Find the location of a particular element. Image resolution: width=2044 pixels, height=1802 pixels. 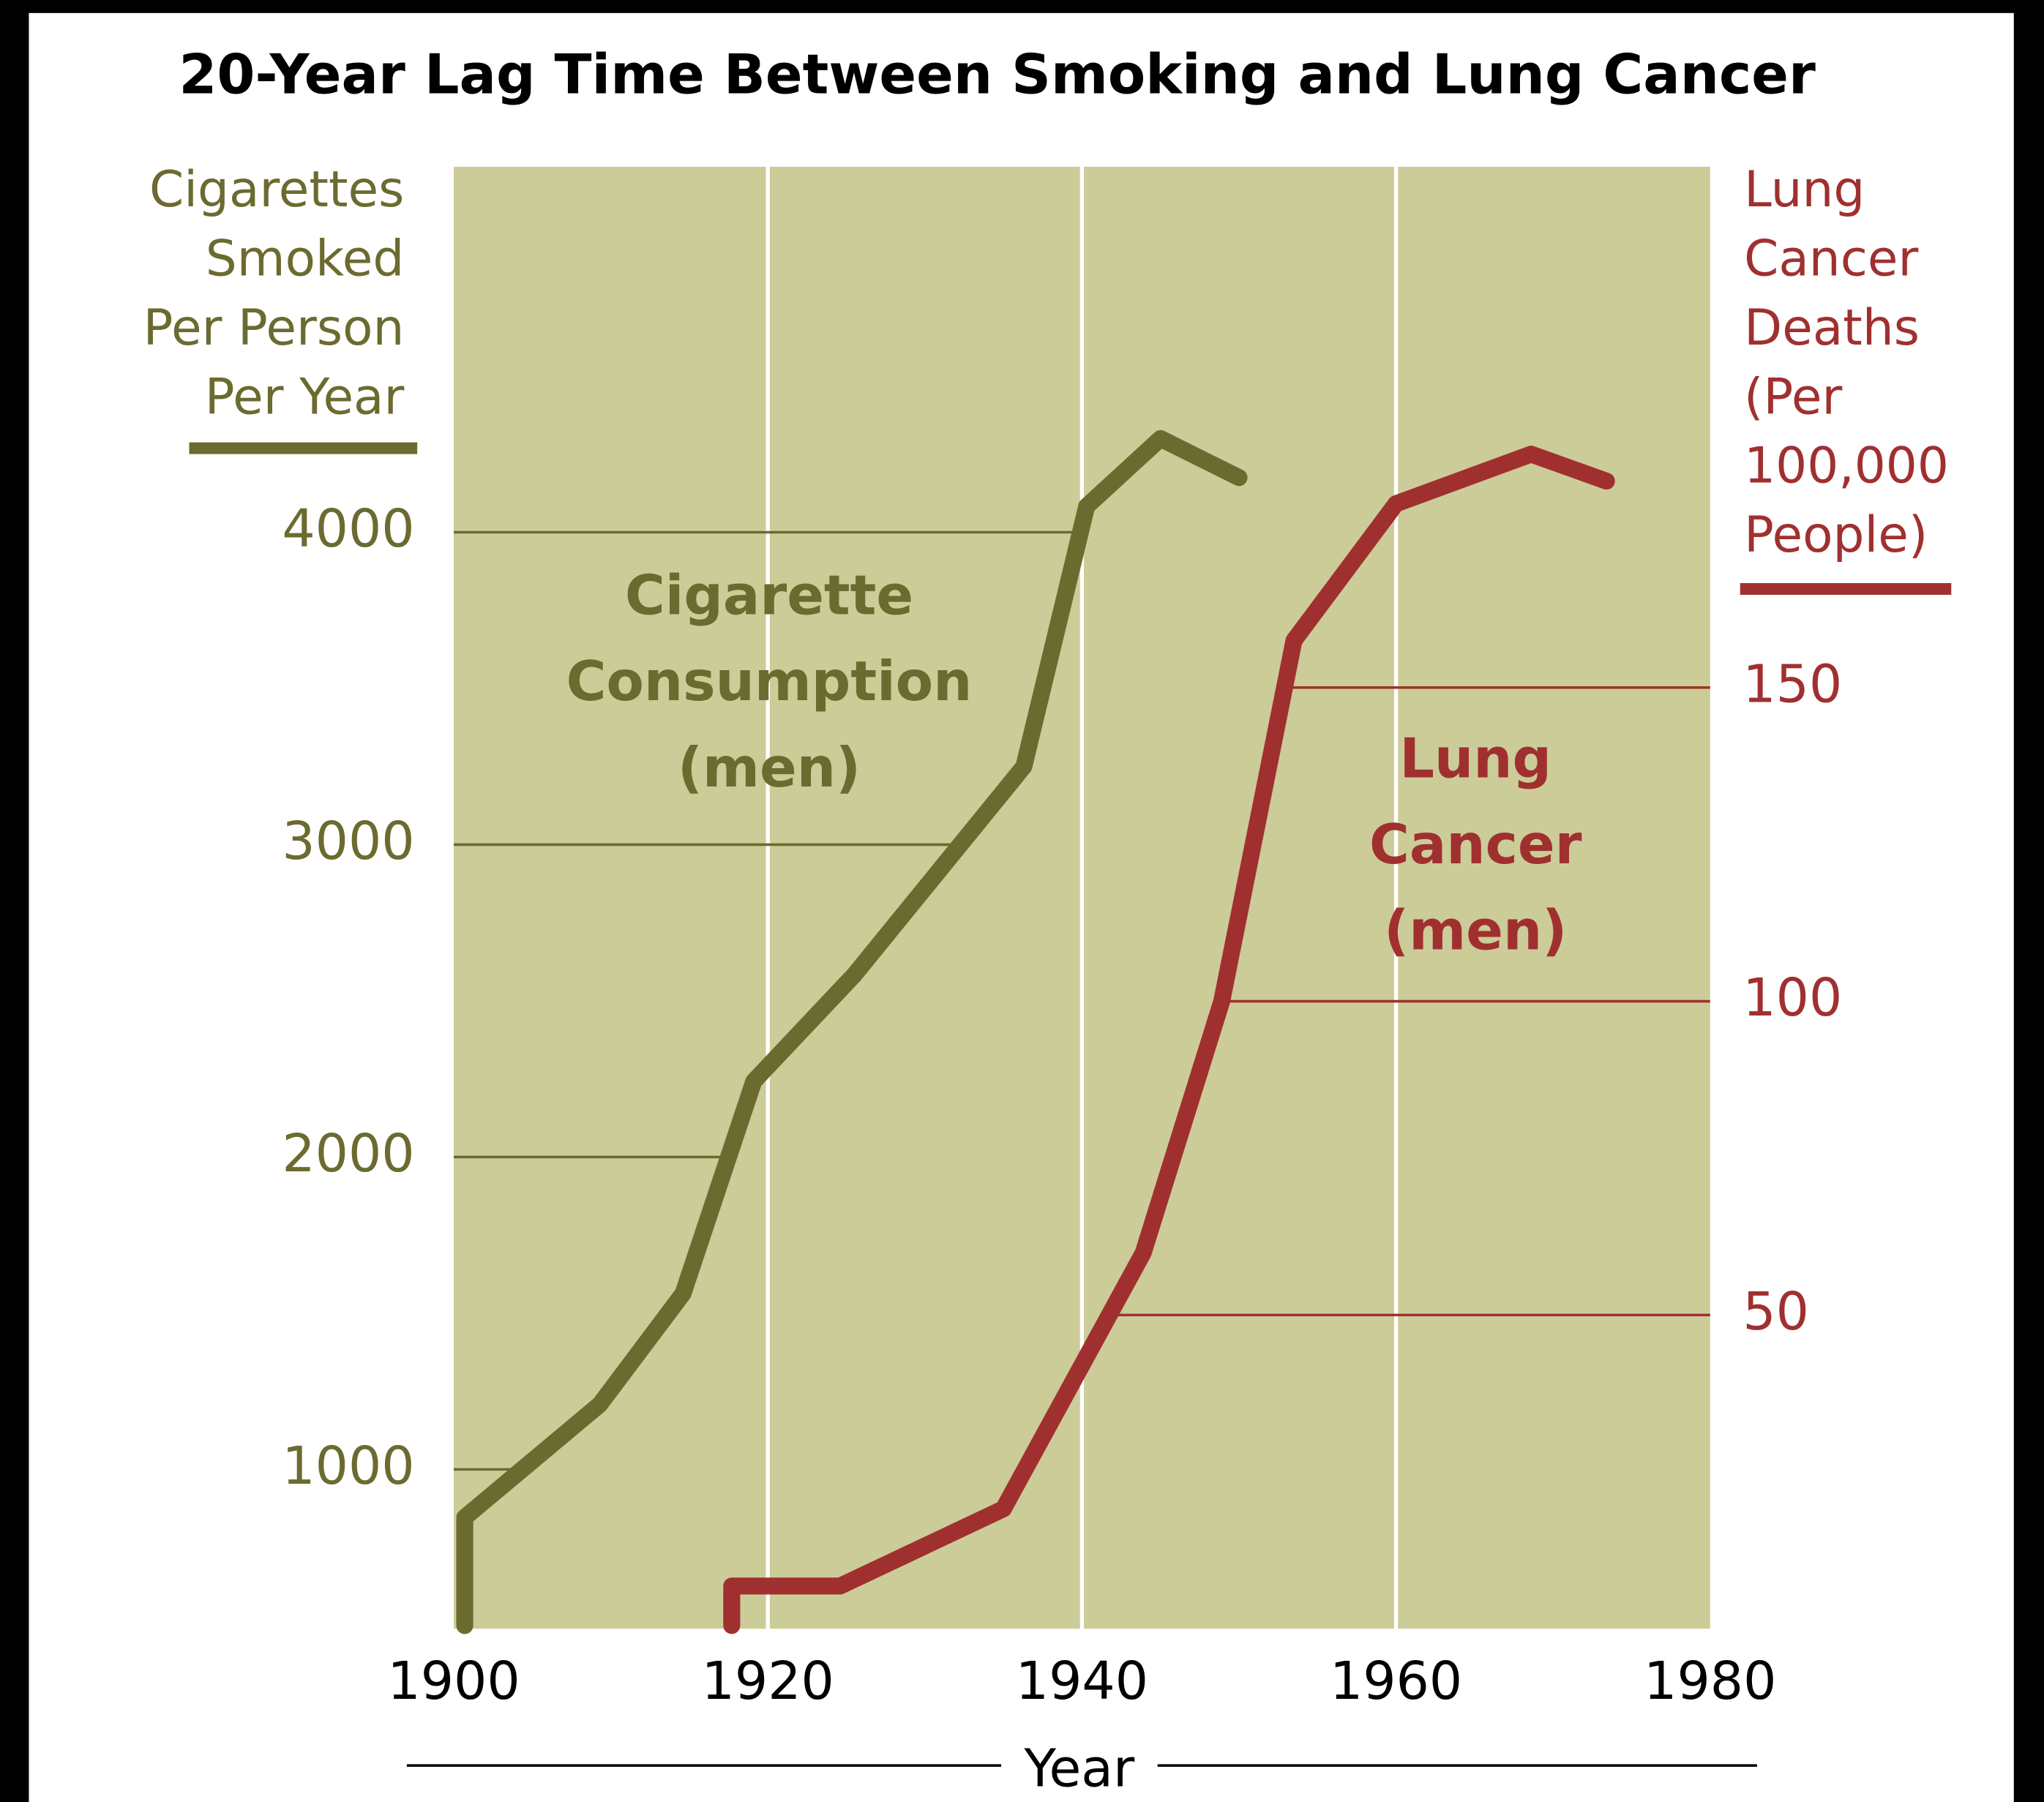

y2-axis-label: Cancer is located at coordinates (1831, 259).